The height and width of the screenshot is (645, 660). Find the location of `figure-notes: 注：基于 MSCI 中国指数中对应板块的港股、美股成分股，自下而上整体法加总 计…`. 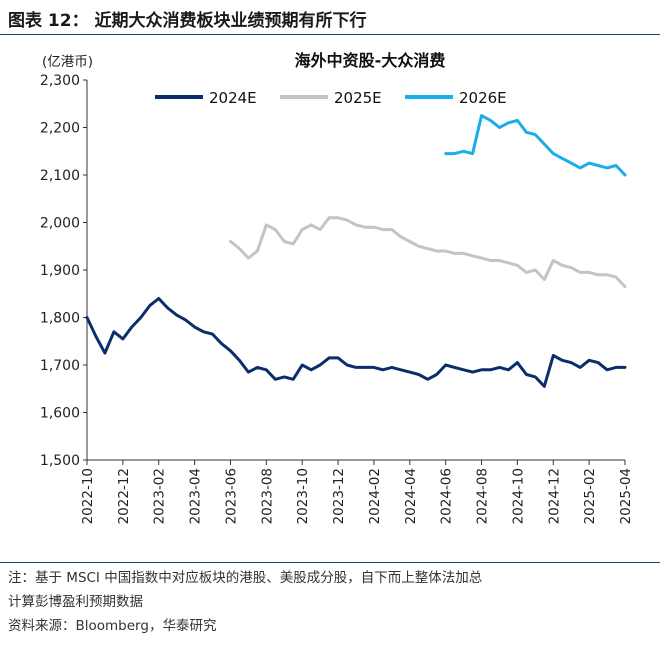

figure-notes: 注：基于 MSCI 中国指数中对应板块的港股、美股成分股，自下而上整体法加总 计… is located at coordinates (330, 600).